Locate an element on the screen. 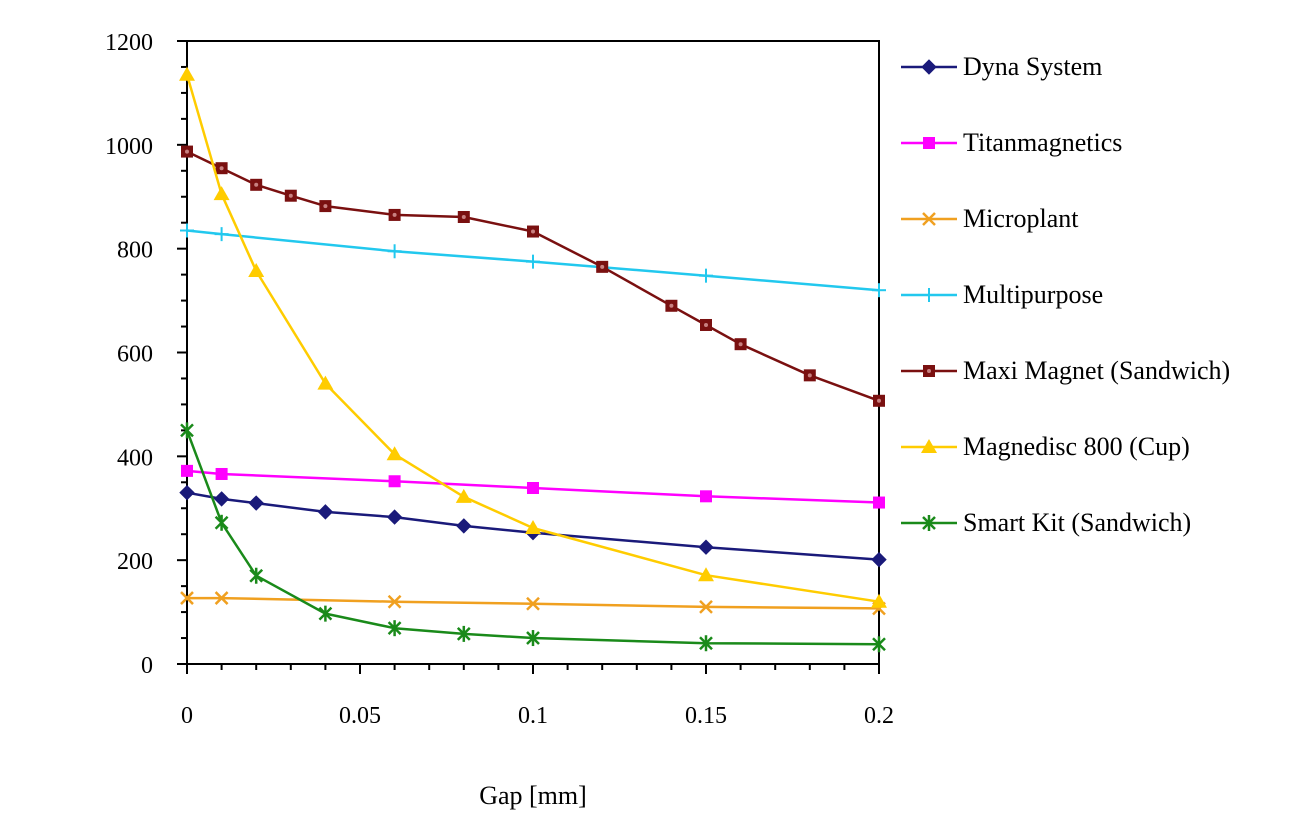 The width and height of the screenshot is (1291, 839). legend-label: Multipurpose is located at coordinates (1033, 294).